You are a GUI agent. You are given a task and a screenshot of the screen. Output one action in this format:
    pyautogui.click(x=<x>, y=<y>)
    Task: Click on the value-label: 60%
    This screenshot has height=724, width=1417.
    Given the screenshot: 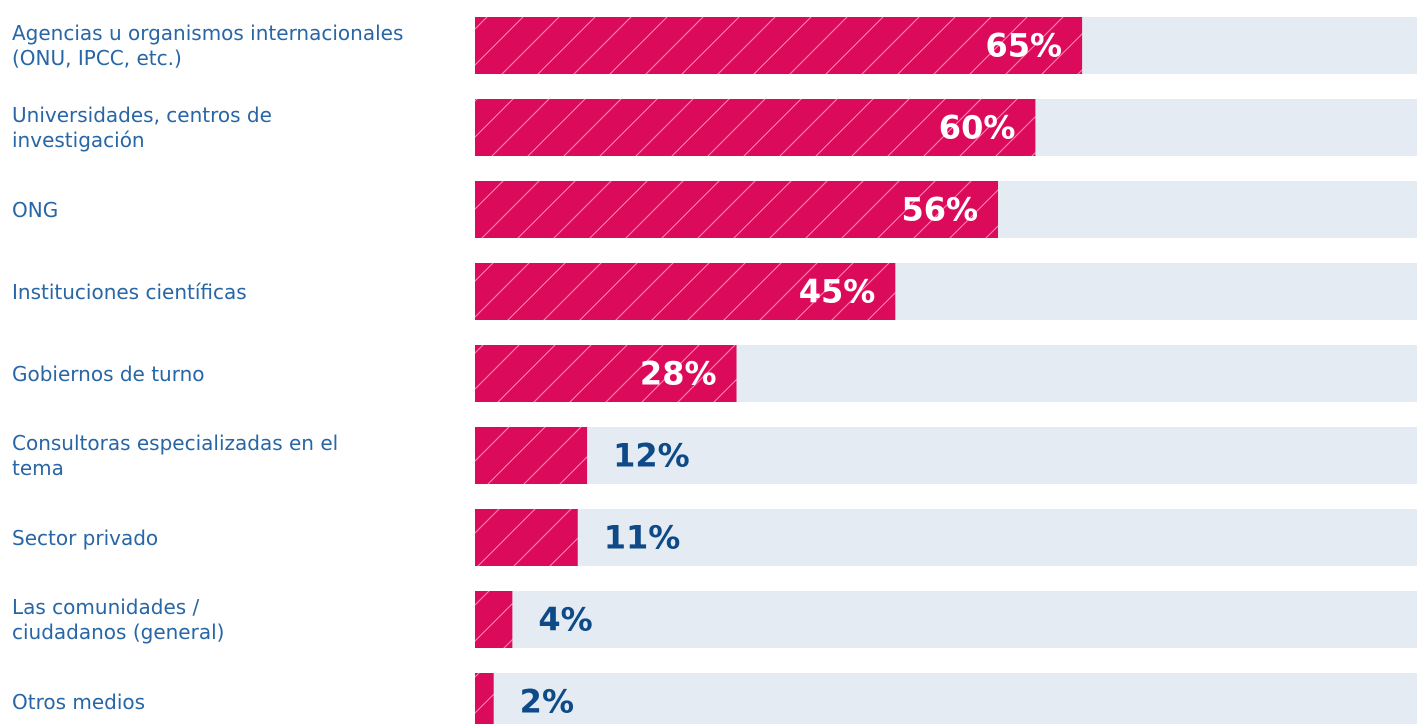 What is the action you would take?
    pyautogui.click(x=977, y=128)
    